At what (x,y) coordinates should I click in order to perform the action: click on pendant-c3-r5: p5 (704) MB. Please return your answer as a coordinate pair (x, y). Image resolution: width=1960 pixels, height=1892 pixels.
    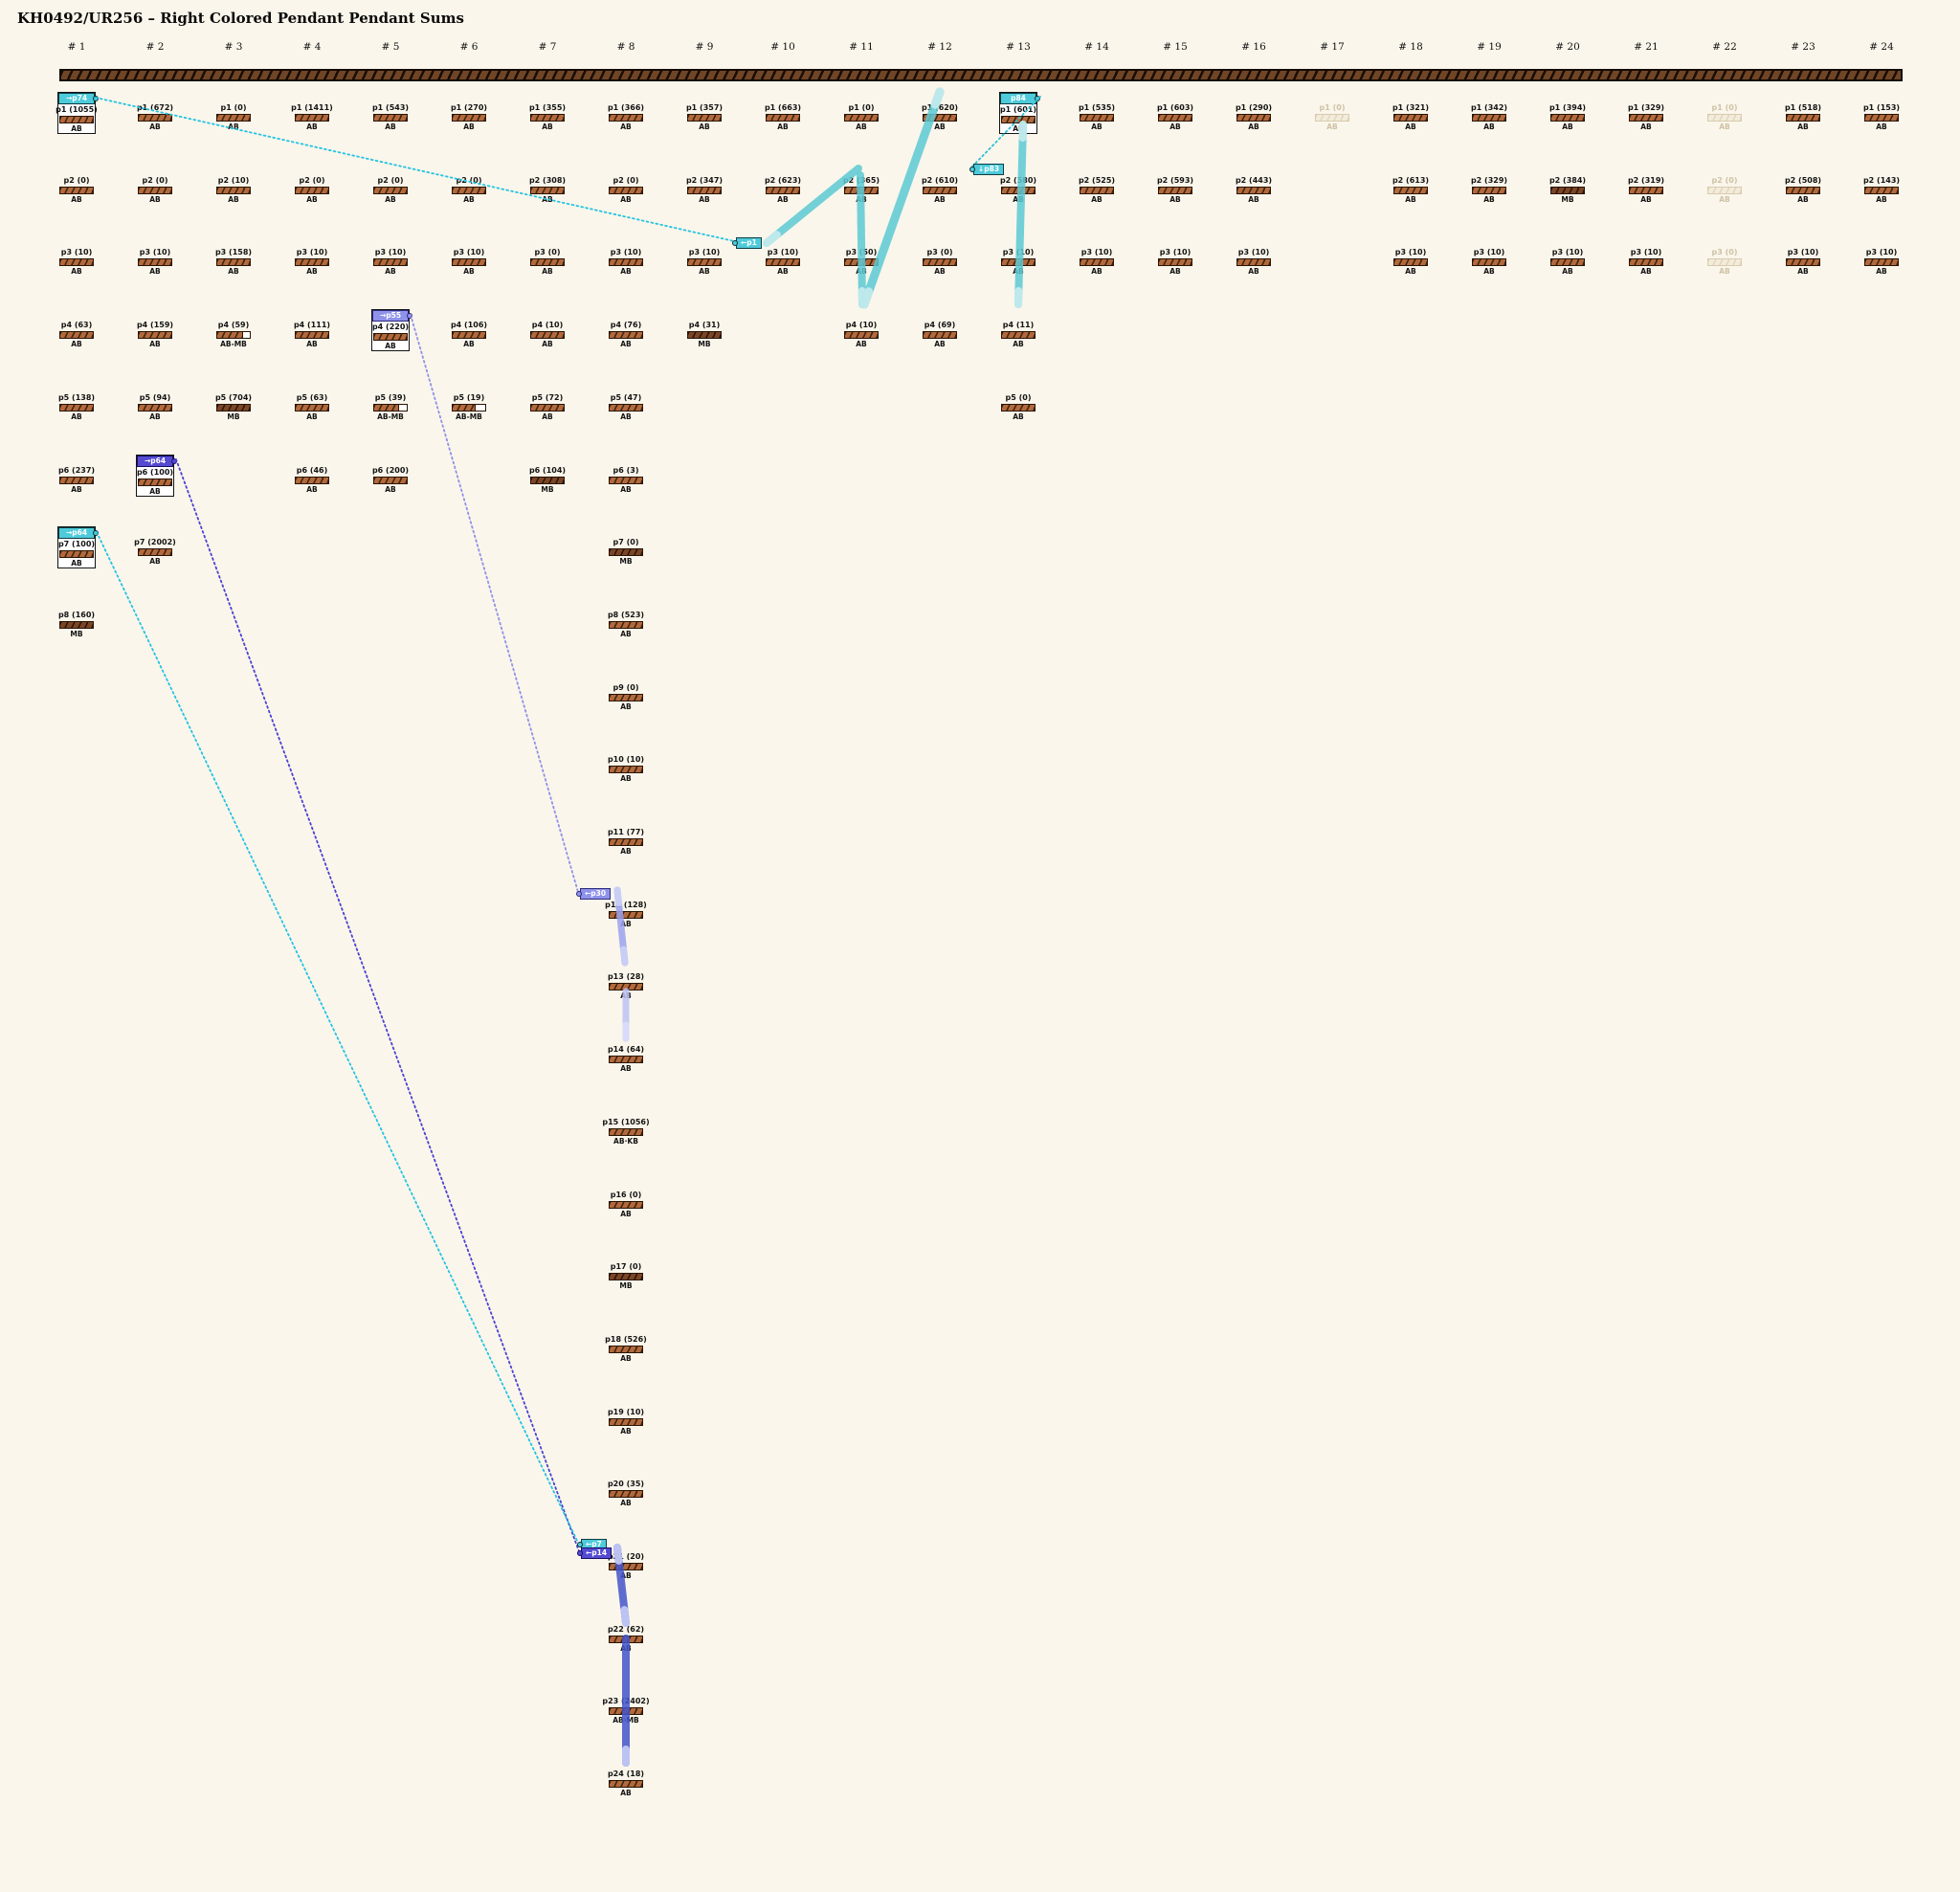
    Looking at the image, I should click on (234, 402).